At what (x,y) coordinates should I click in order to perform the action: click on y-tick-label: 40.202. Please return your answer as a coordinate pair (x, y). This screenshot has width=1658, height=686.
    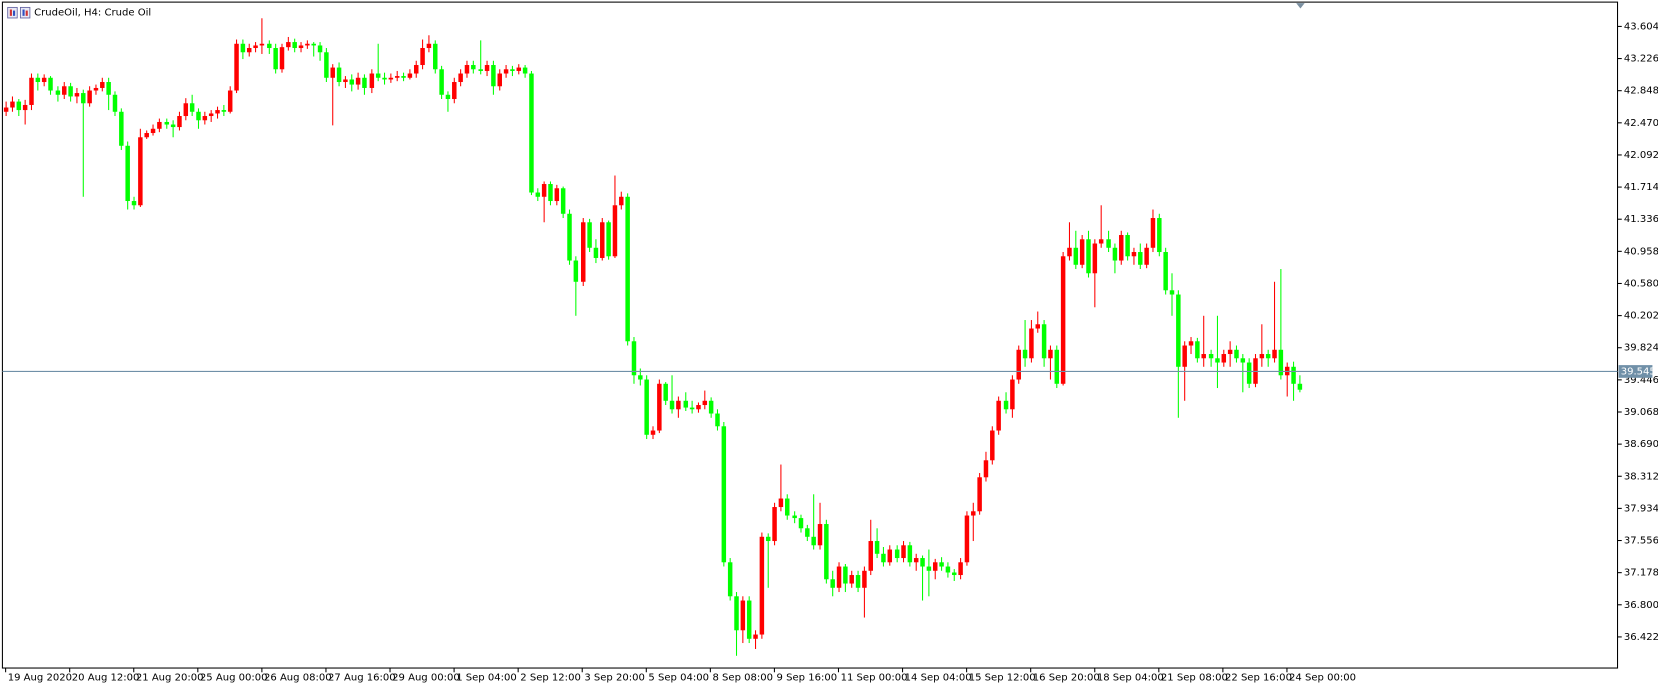
    Looking at the image, I should click on (1641, 316).